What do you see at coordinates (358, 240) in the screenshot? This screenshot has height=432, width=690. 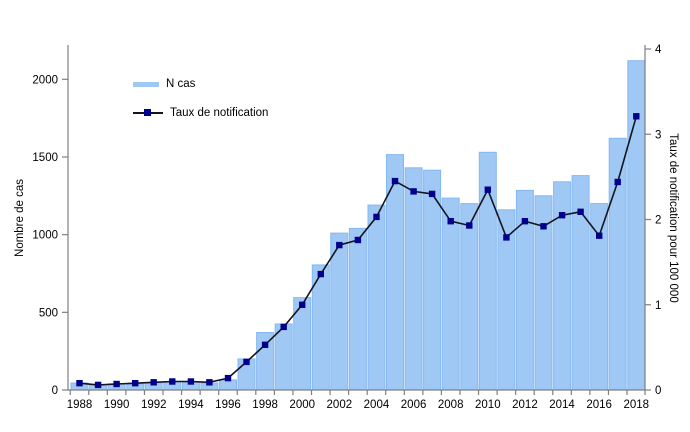 I see `rate-marker-2003` at bounding box center [358, 240].